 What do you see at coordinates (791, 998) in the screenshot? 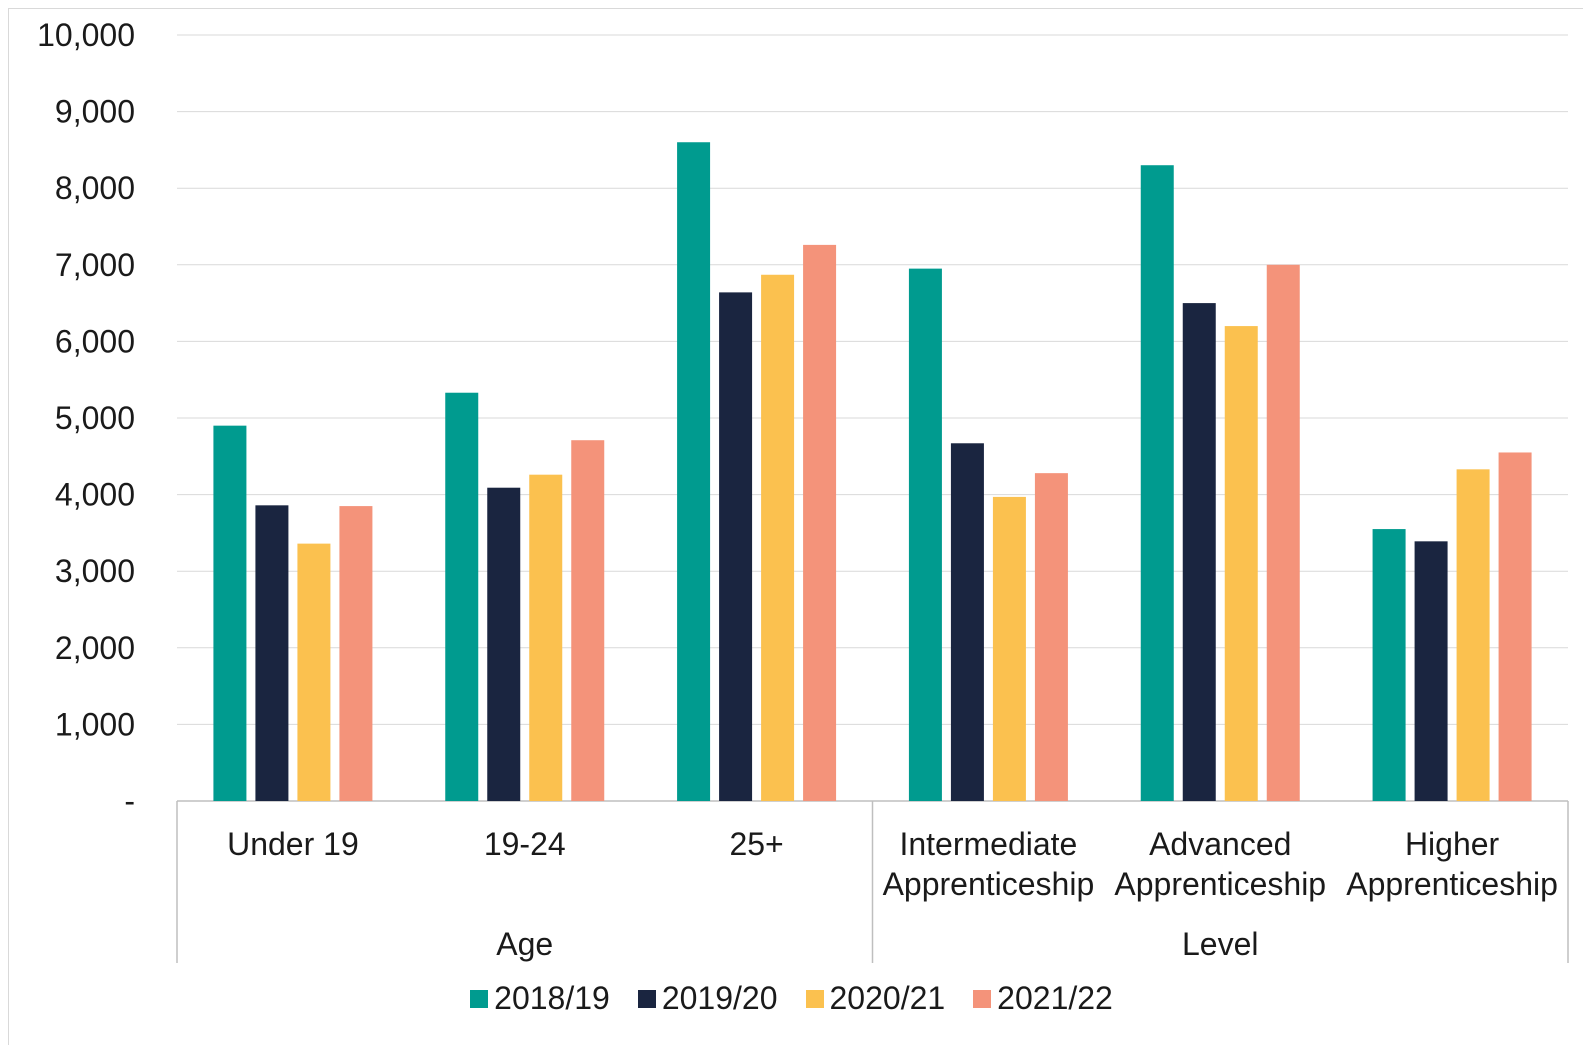
I see `legend: 2018/19 2019/20 2020/21 2021/22` at bounding box center [791, 998].